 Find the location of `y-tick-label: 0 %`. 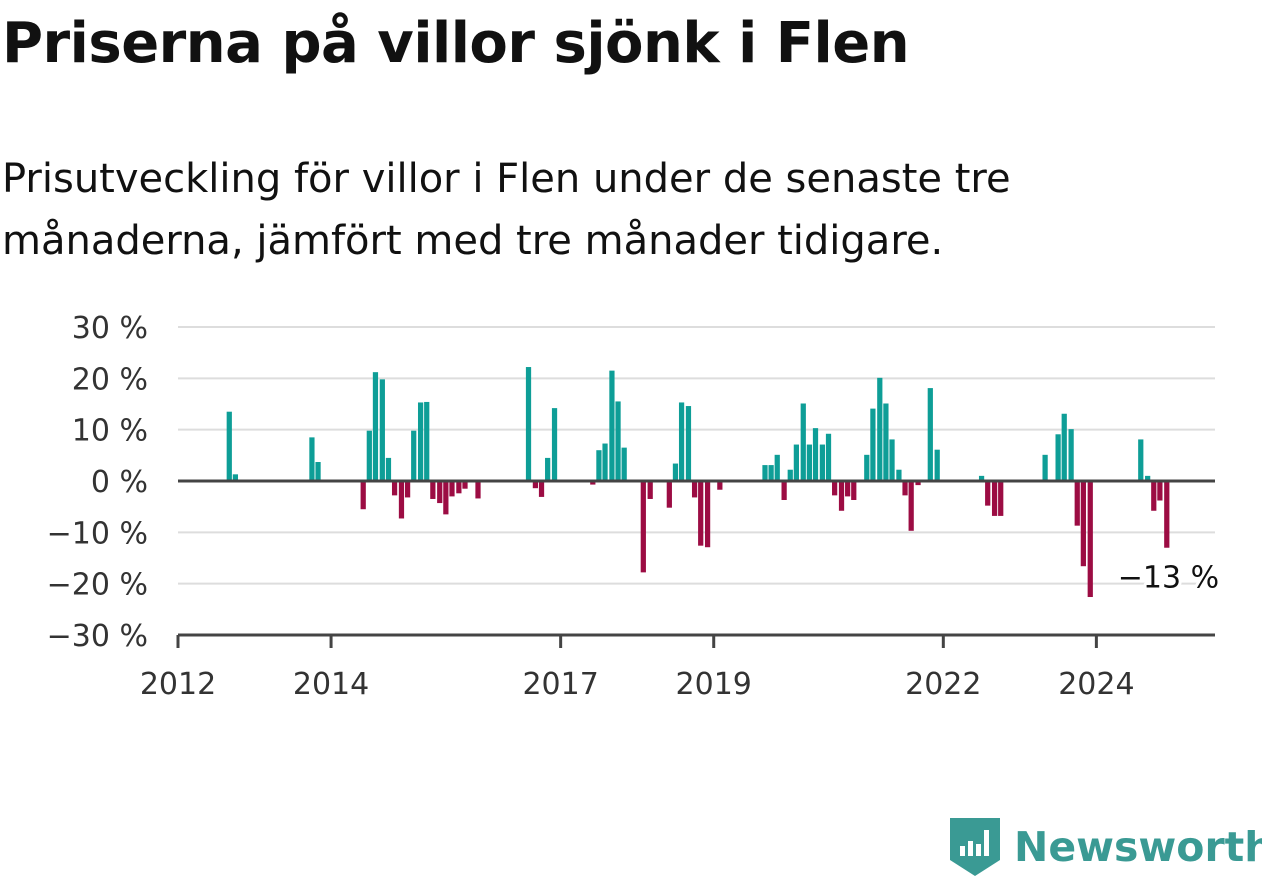

y-tick-label: 0 % is located at coordinates (119, 482).